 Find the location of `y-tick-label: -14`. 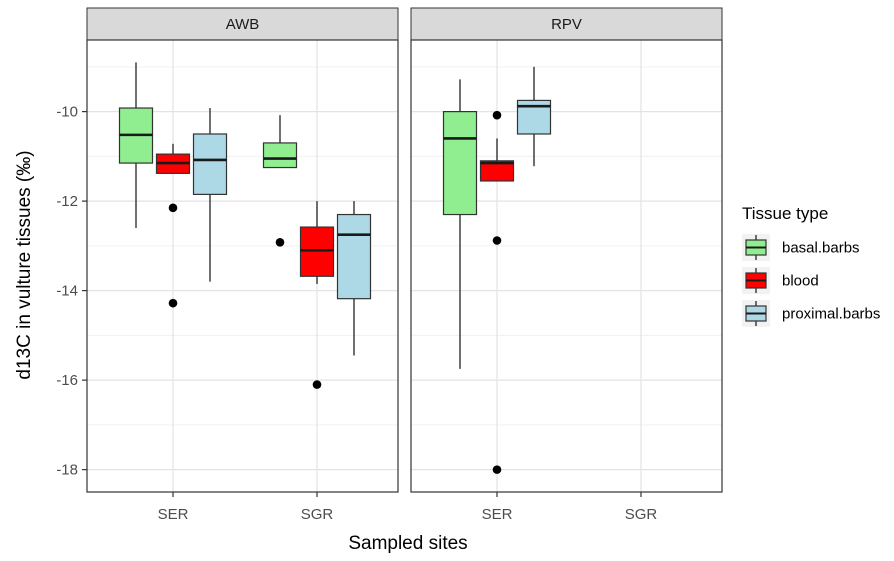

y-tick-label: -14 is located at coordinates (67, 291).